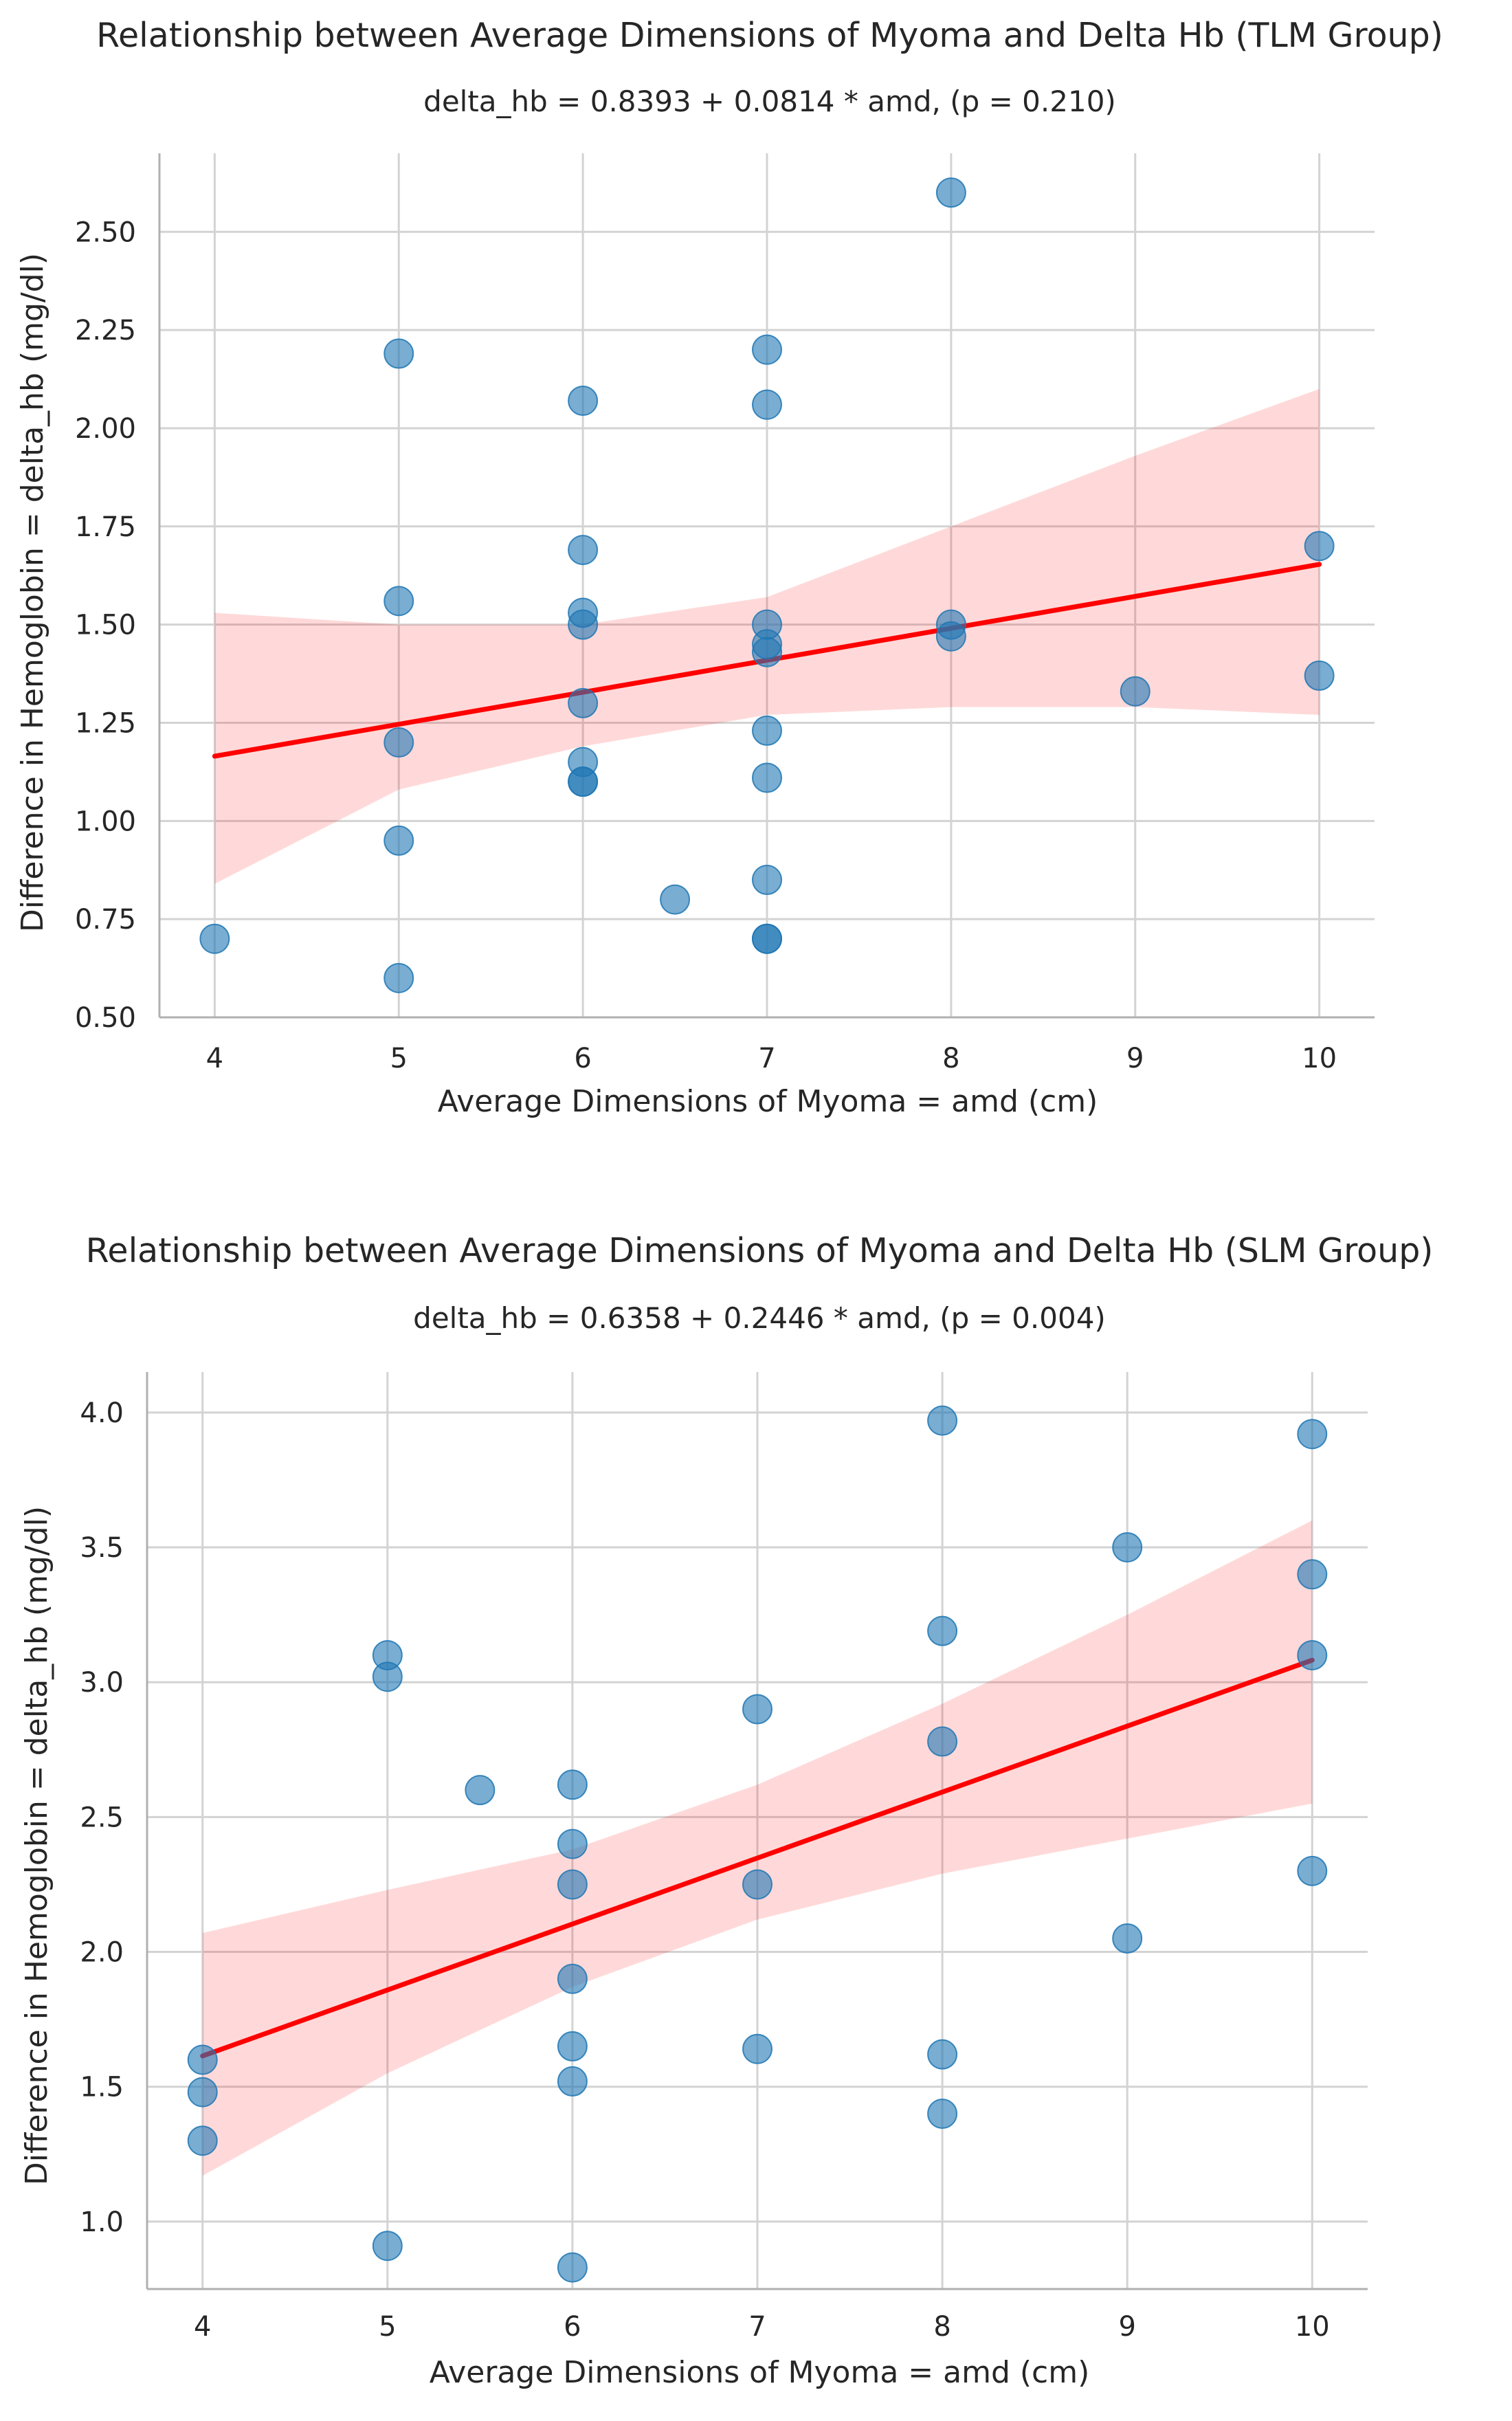 This screenshot has width=1512, height=2421. I want to click on slm-x-tick-label-4: 8, so click(941, 2327).